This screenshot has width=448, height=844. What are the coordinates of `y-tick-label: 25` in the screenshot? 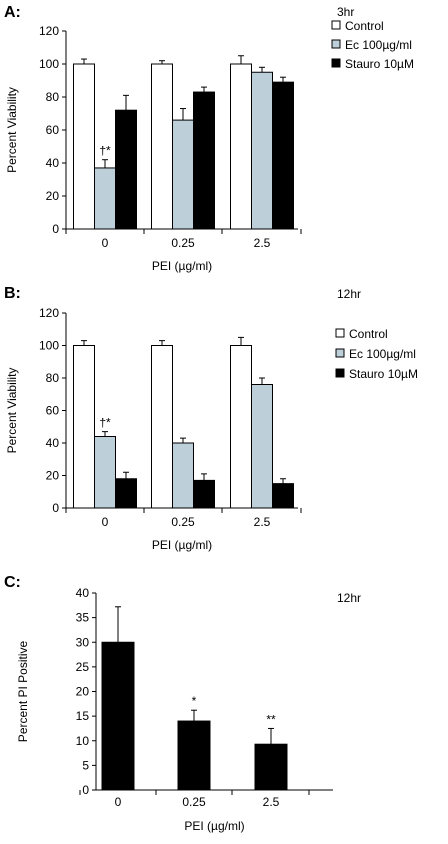 It's located at (83, 667).